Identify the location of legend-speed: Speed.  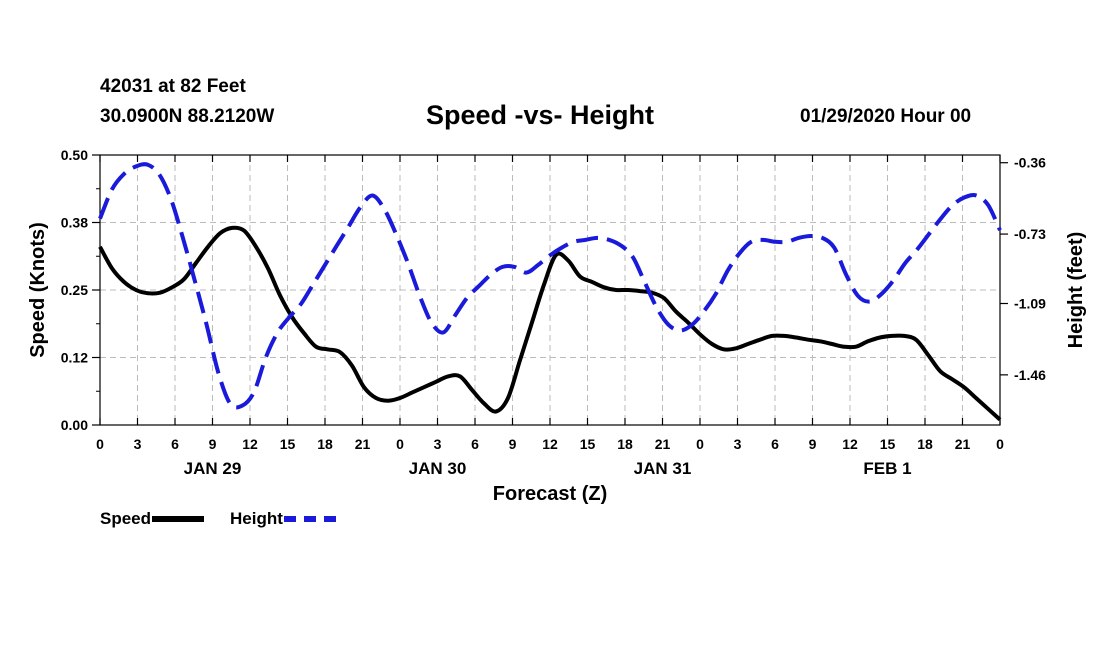
(152, 519).